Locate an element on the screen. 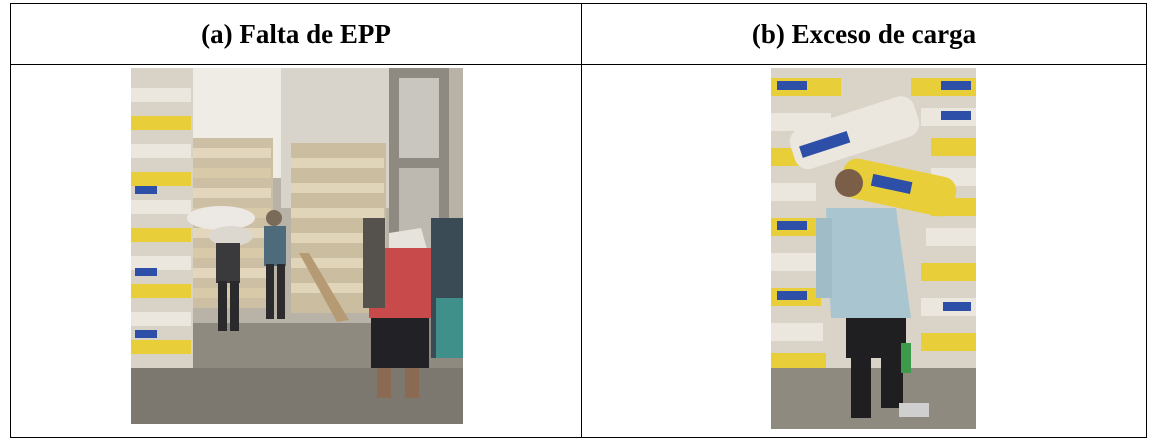  caption-a: (a) Falta de EPP is located at coordinates (296, 33).